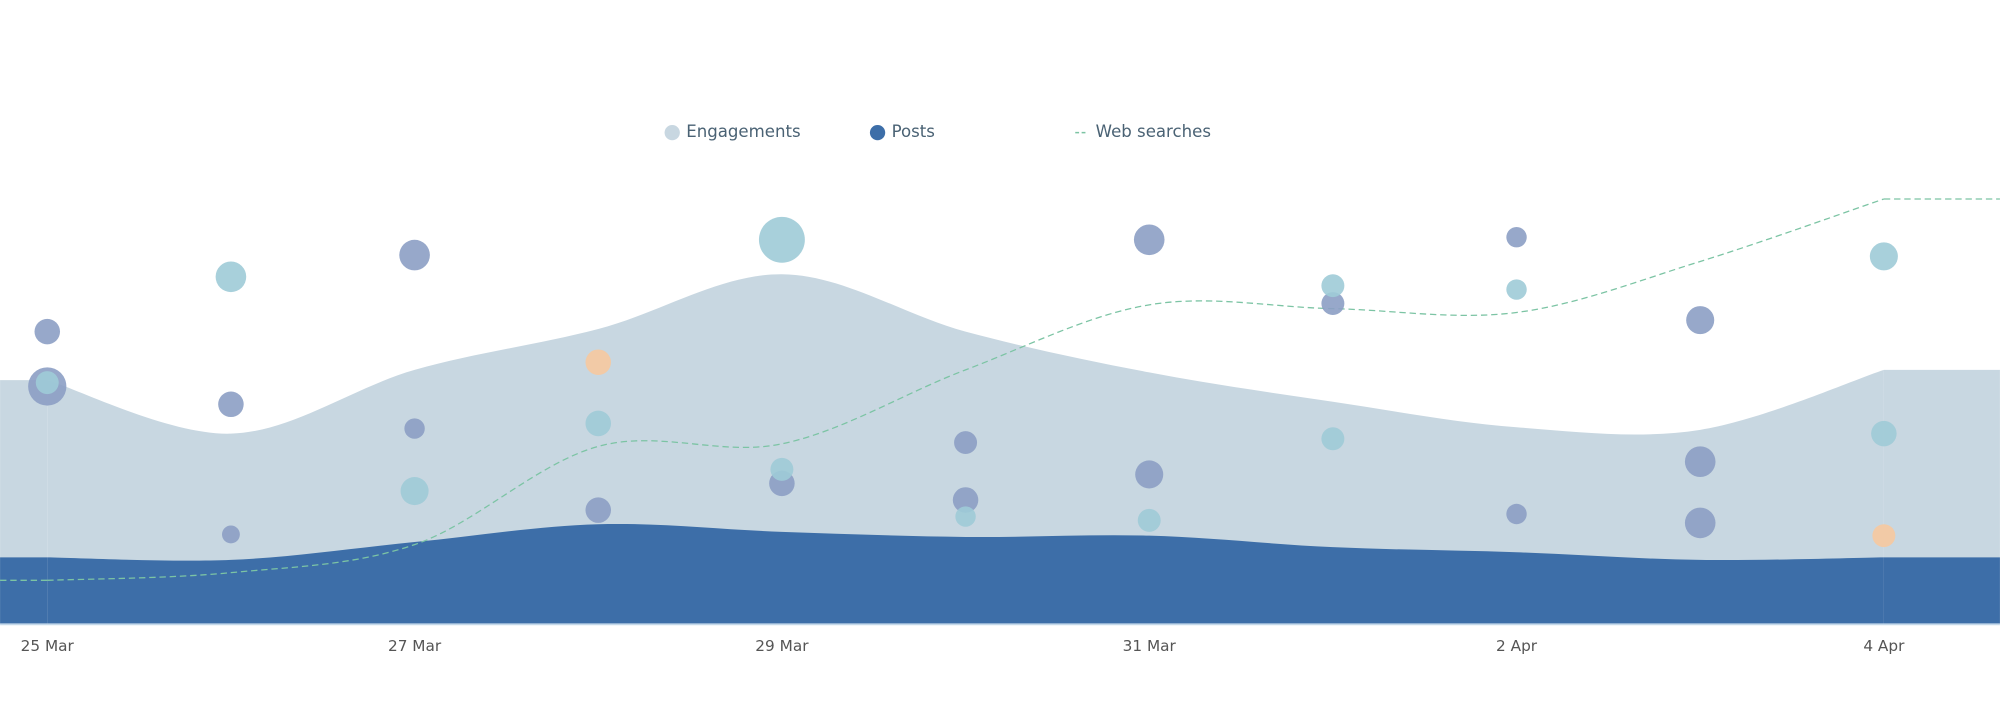  What do you see at coordinates (1884, 646) in the screenshot?
I see `x-tick-label: 4 Apr` at bounding box center [1884, 646].